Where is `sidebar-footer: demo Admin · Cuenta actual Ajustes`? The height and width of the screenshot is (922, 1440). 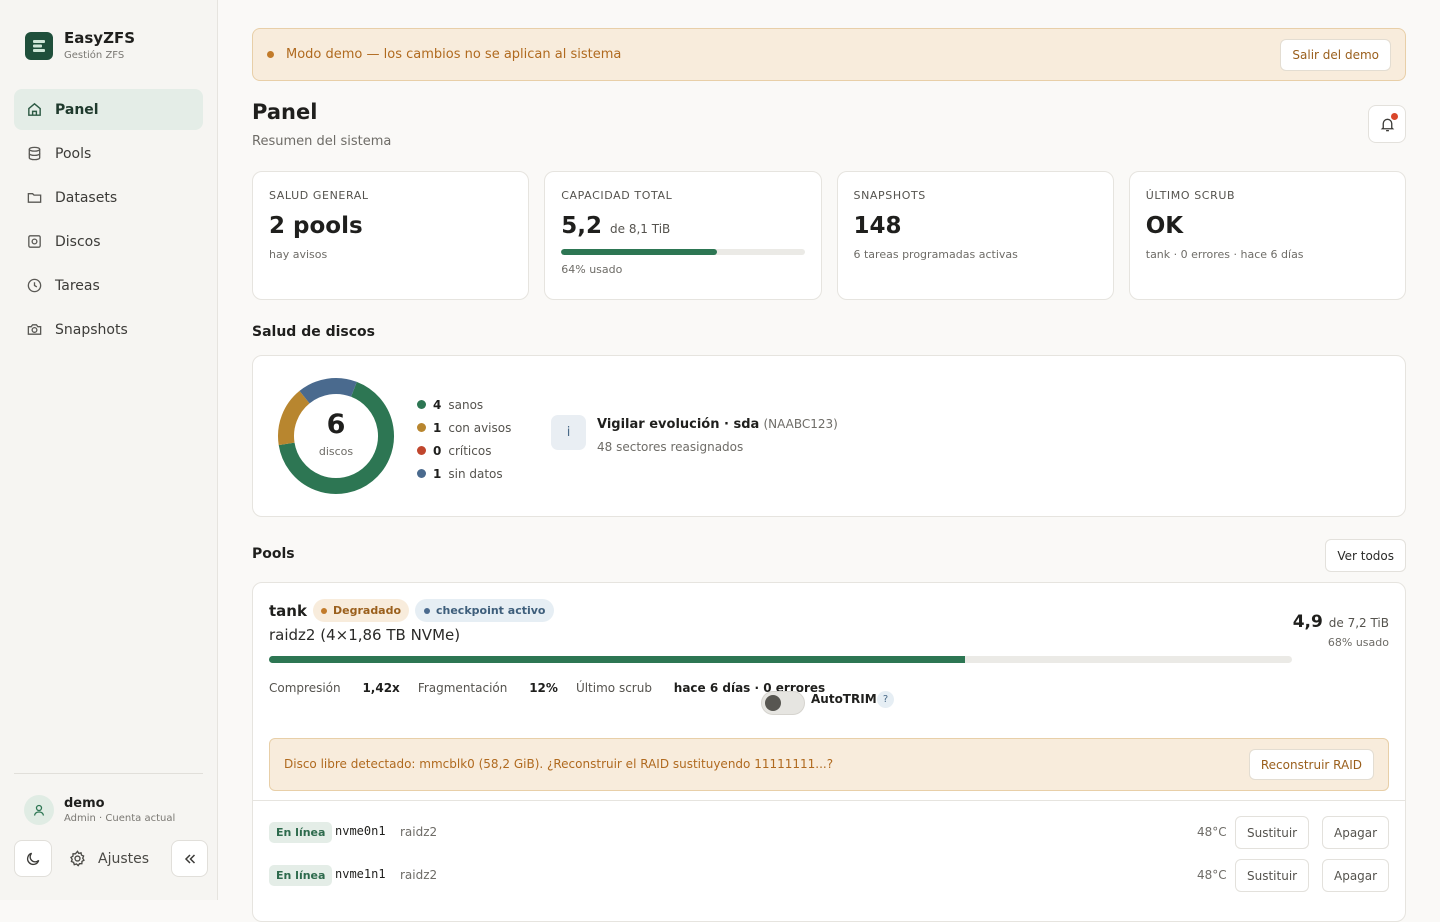
sidebar-footer: demo Admin · Cuenta actual Ajustes is located at coordinates (111, 825).